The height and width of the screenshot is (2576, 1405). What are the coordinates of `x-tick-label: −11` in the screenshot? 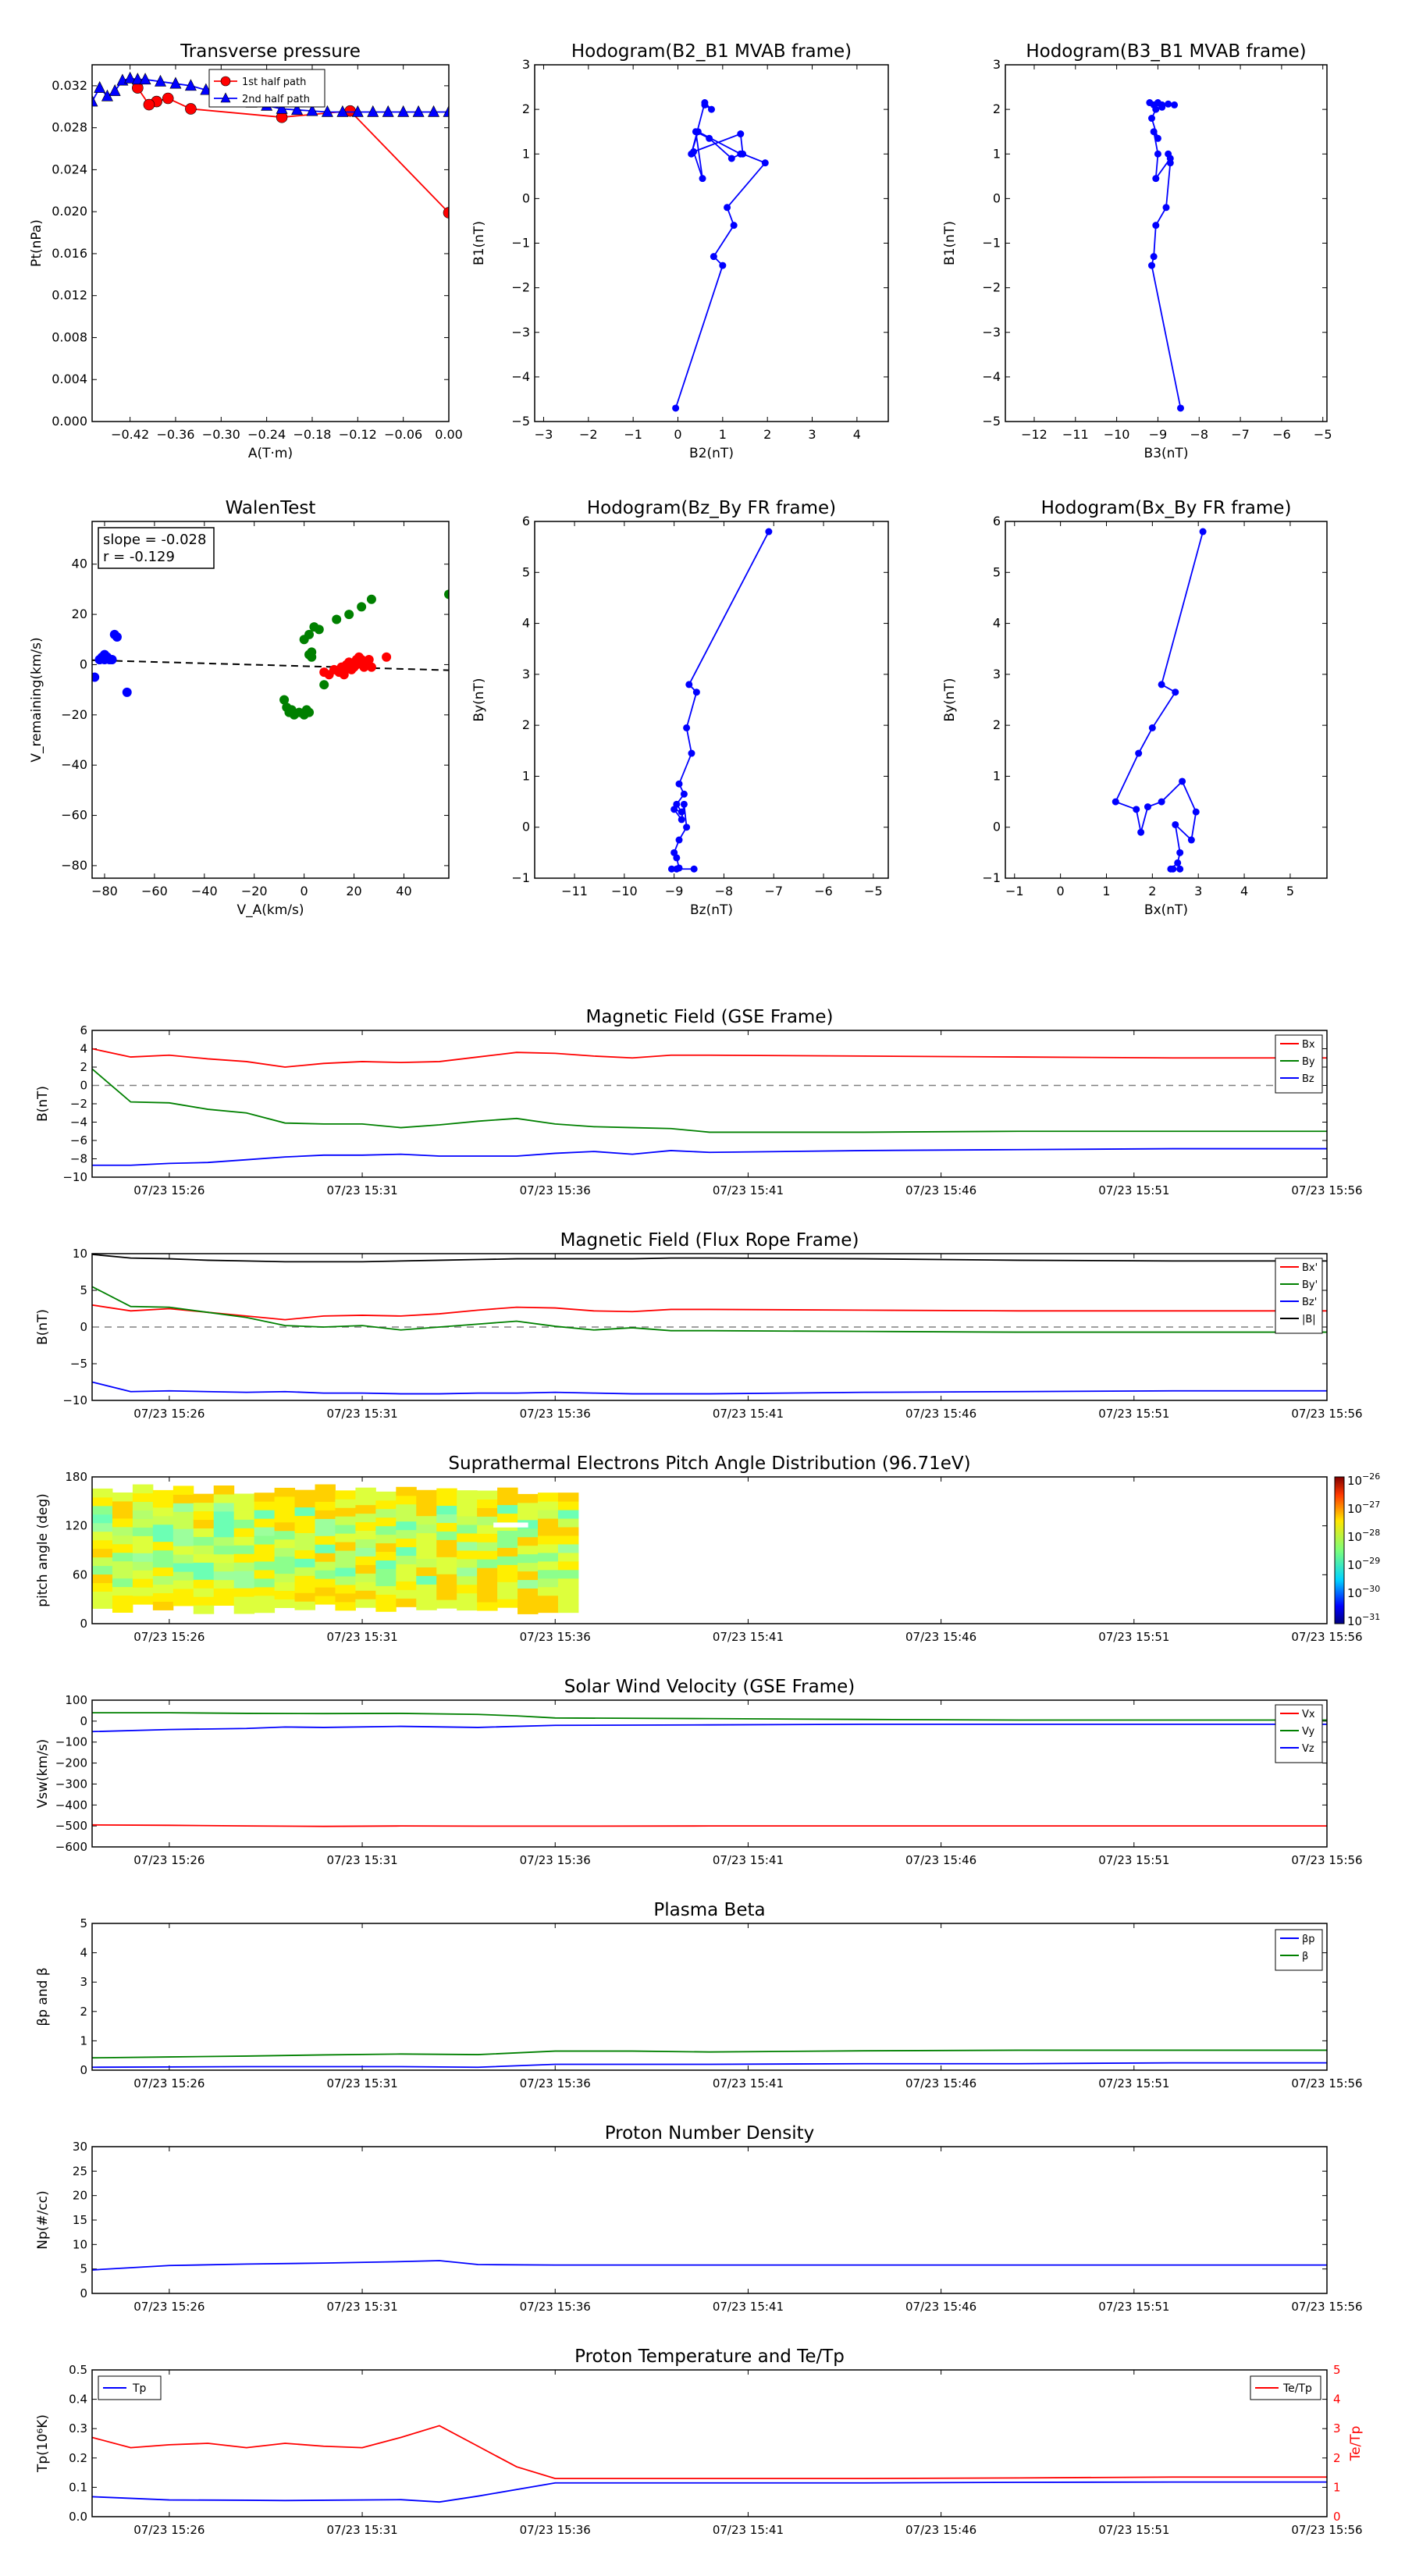 It's located at (575, 891).